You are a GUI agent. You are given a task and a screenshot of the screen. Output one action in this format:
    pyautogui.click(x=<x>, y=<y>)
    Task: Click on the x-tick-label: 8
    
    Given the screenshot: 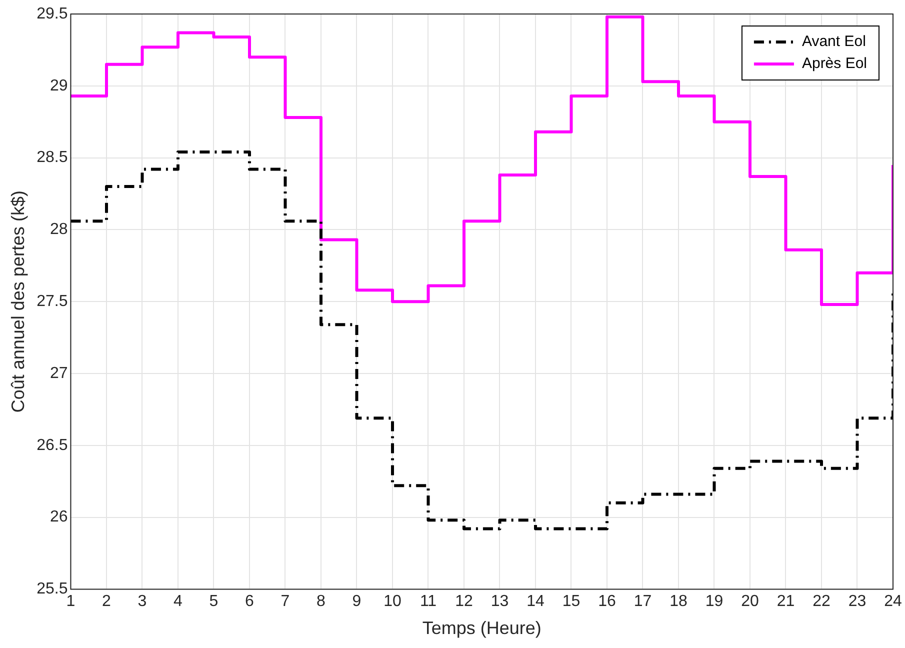 What is the action you would take?
    pyautogui.click(x=321, y=601)
    